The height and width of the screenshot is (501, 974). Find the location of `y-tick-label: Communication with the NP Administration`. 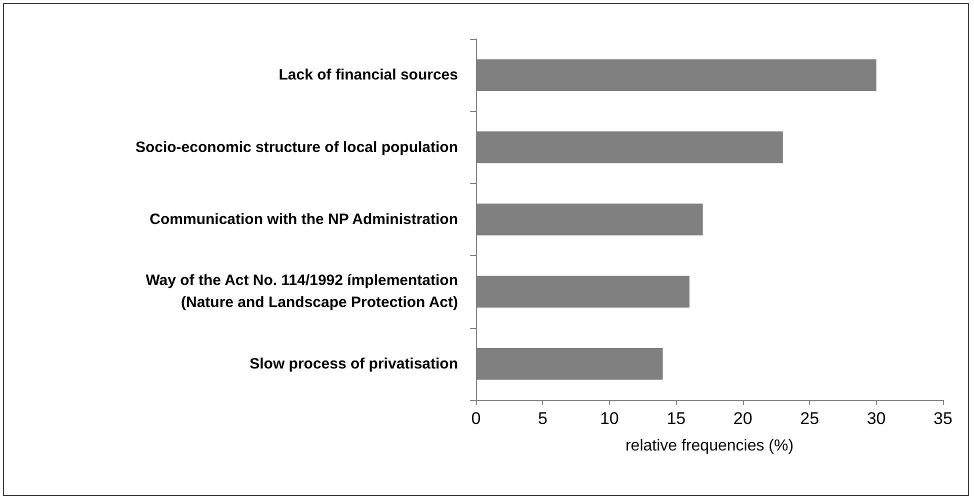

y-tick-label: Communication with the NP Administration is located at coordinates (304, 219).